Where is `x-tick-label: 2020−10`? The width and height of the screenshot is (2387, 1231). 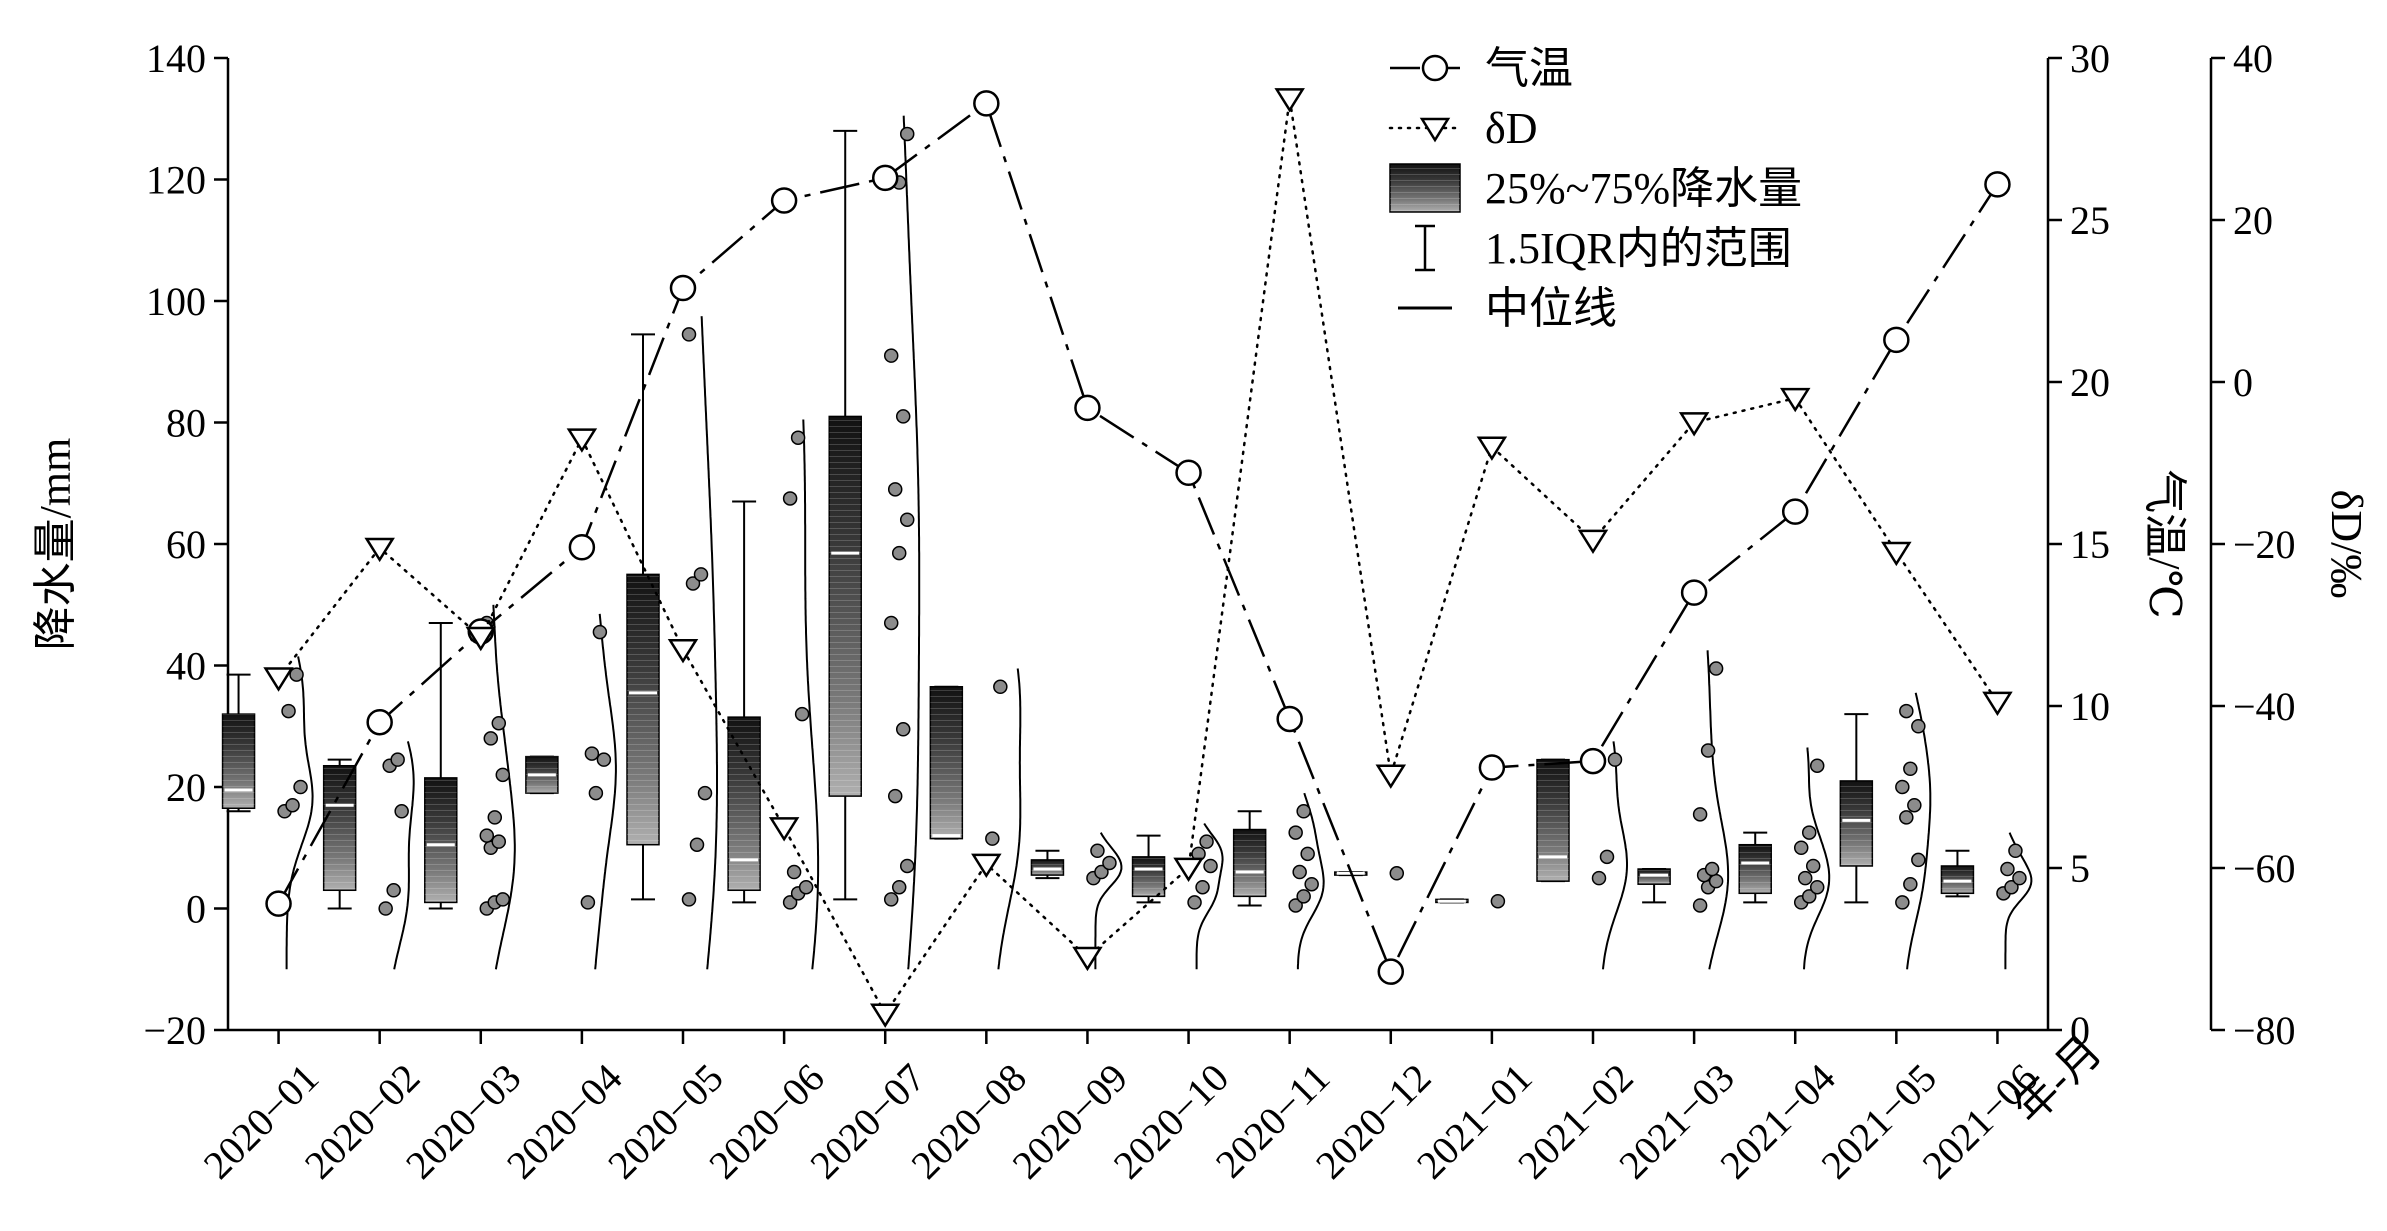
x-tick-label: 2020−10 is located at coordinates (1171, 1121).